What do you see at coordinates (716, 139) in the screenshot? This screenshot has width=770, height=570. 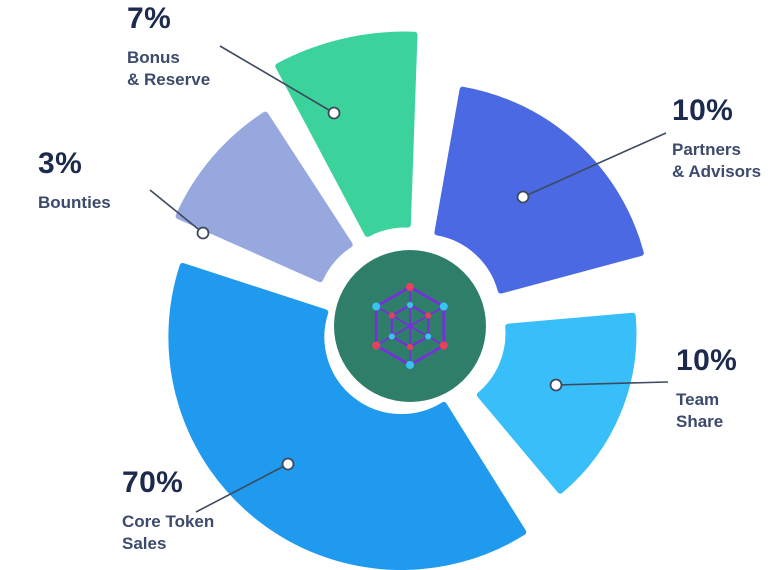 I see `callout-partners-advisors: 10% Partners & Advisors` at bounding box center [716, 139].